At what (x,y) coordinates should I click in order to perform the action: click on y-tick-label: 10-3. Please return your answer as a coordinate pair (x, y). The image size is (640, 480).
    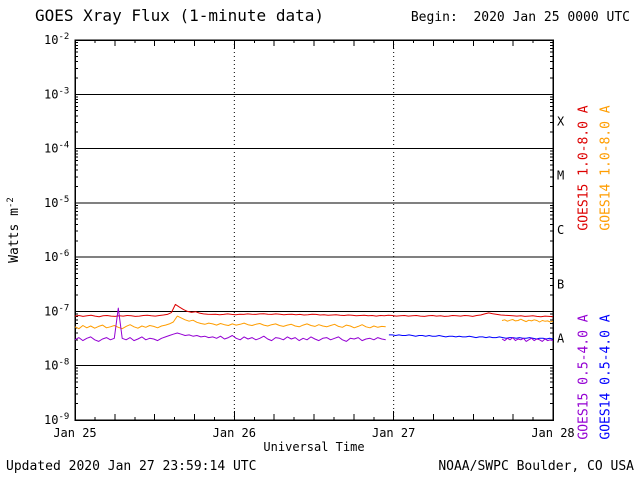
    Looking at the image, I should click on (56, 93).